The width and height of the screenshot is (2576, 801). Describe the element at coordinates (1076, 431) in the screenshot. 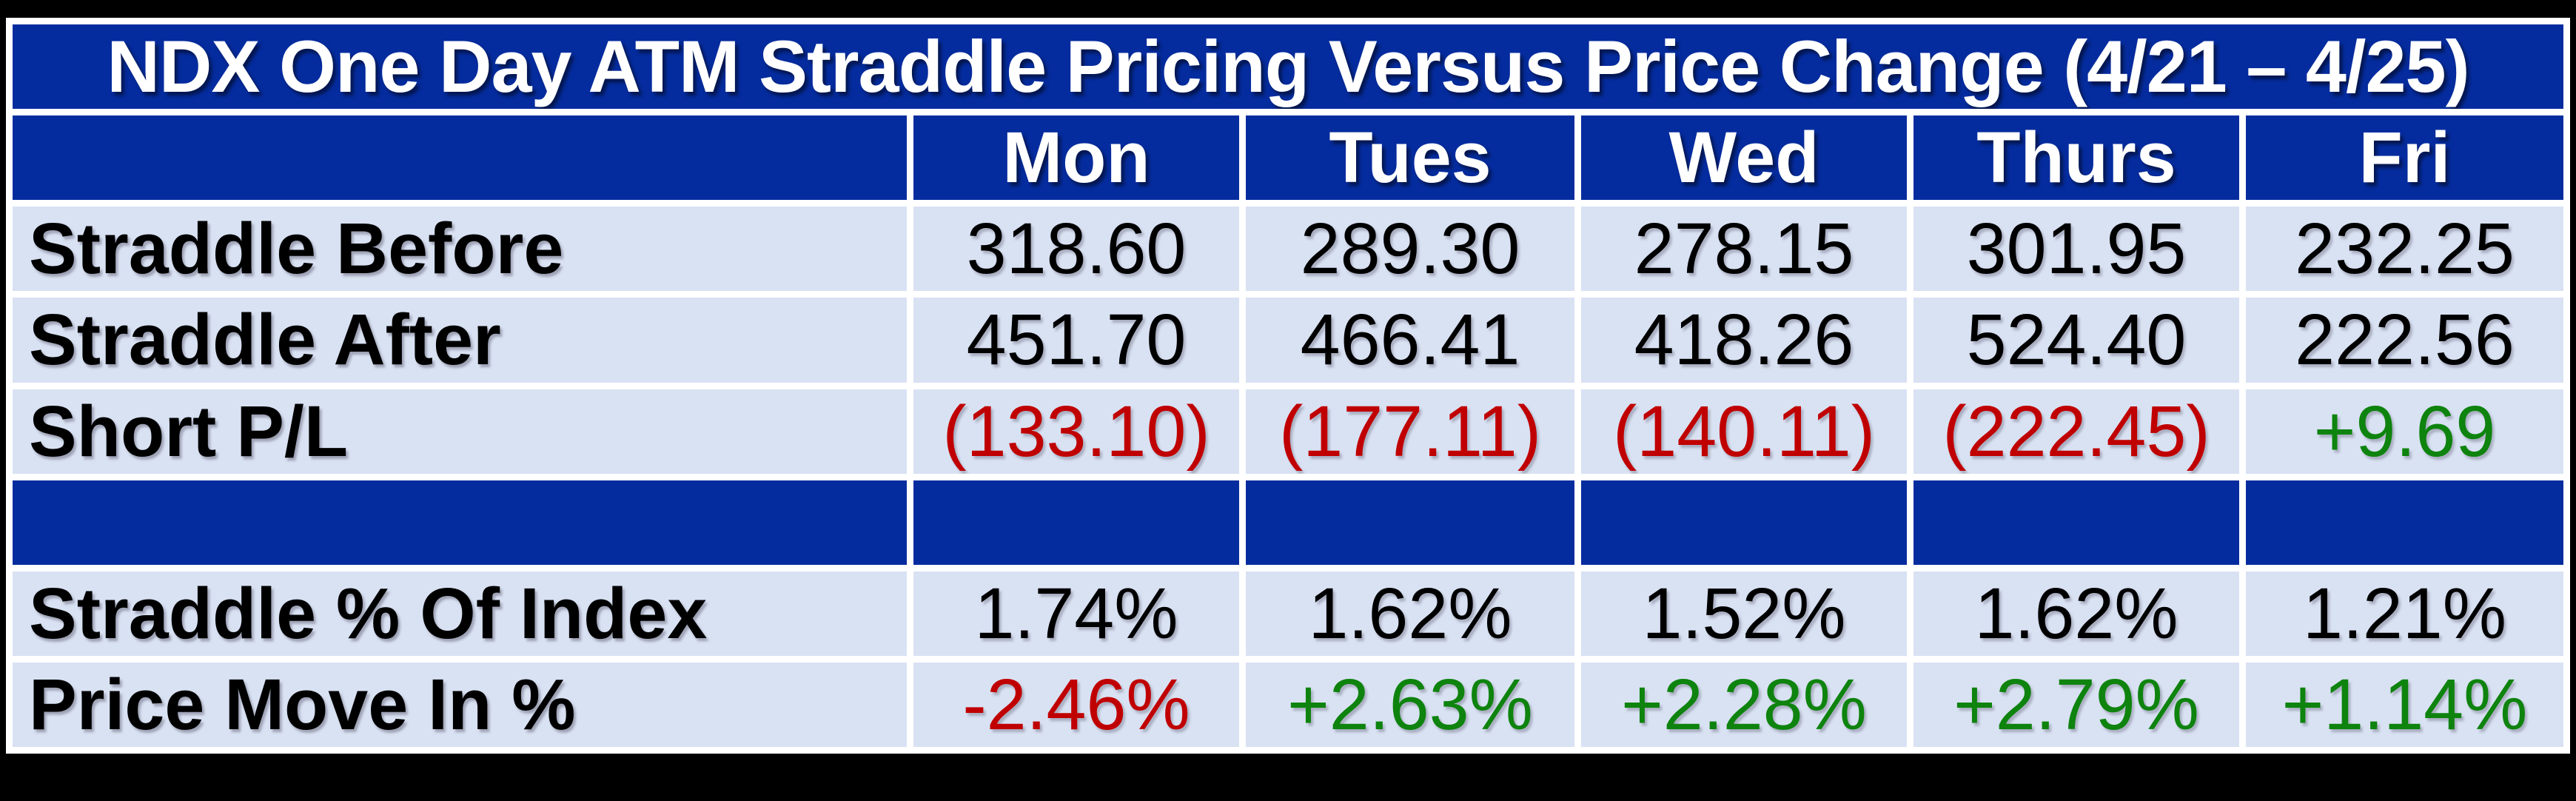

I see `cell-short-pl-mon: (133.10)` at that location.